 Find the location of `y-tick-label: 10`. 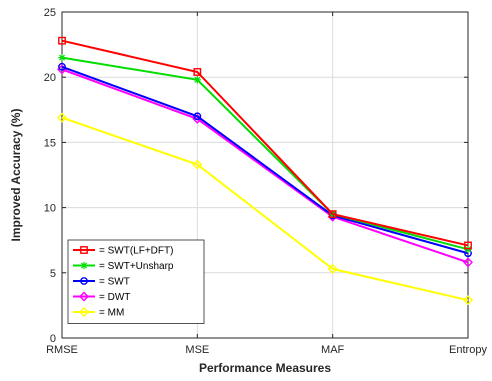

y-tick-label: 10 is located at coordinates (50, 209).